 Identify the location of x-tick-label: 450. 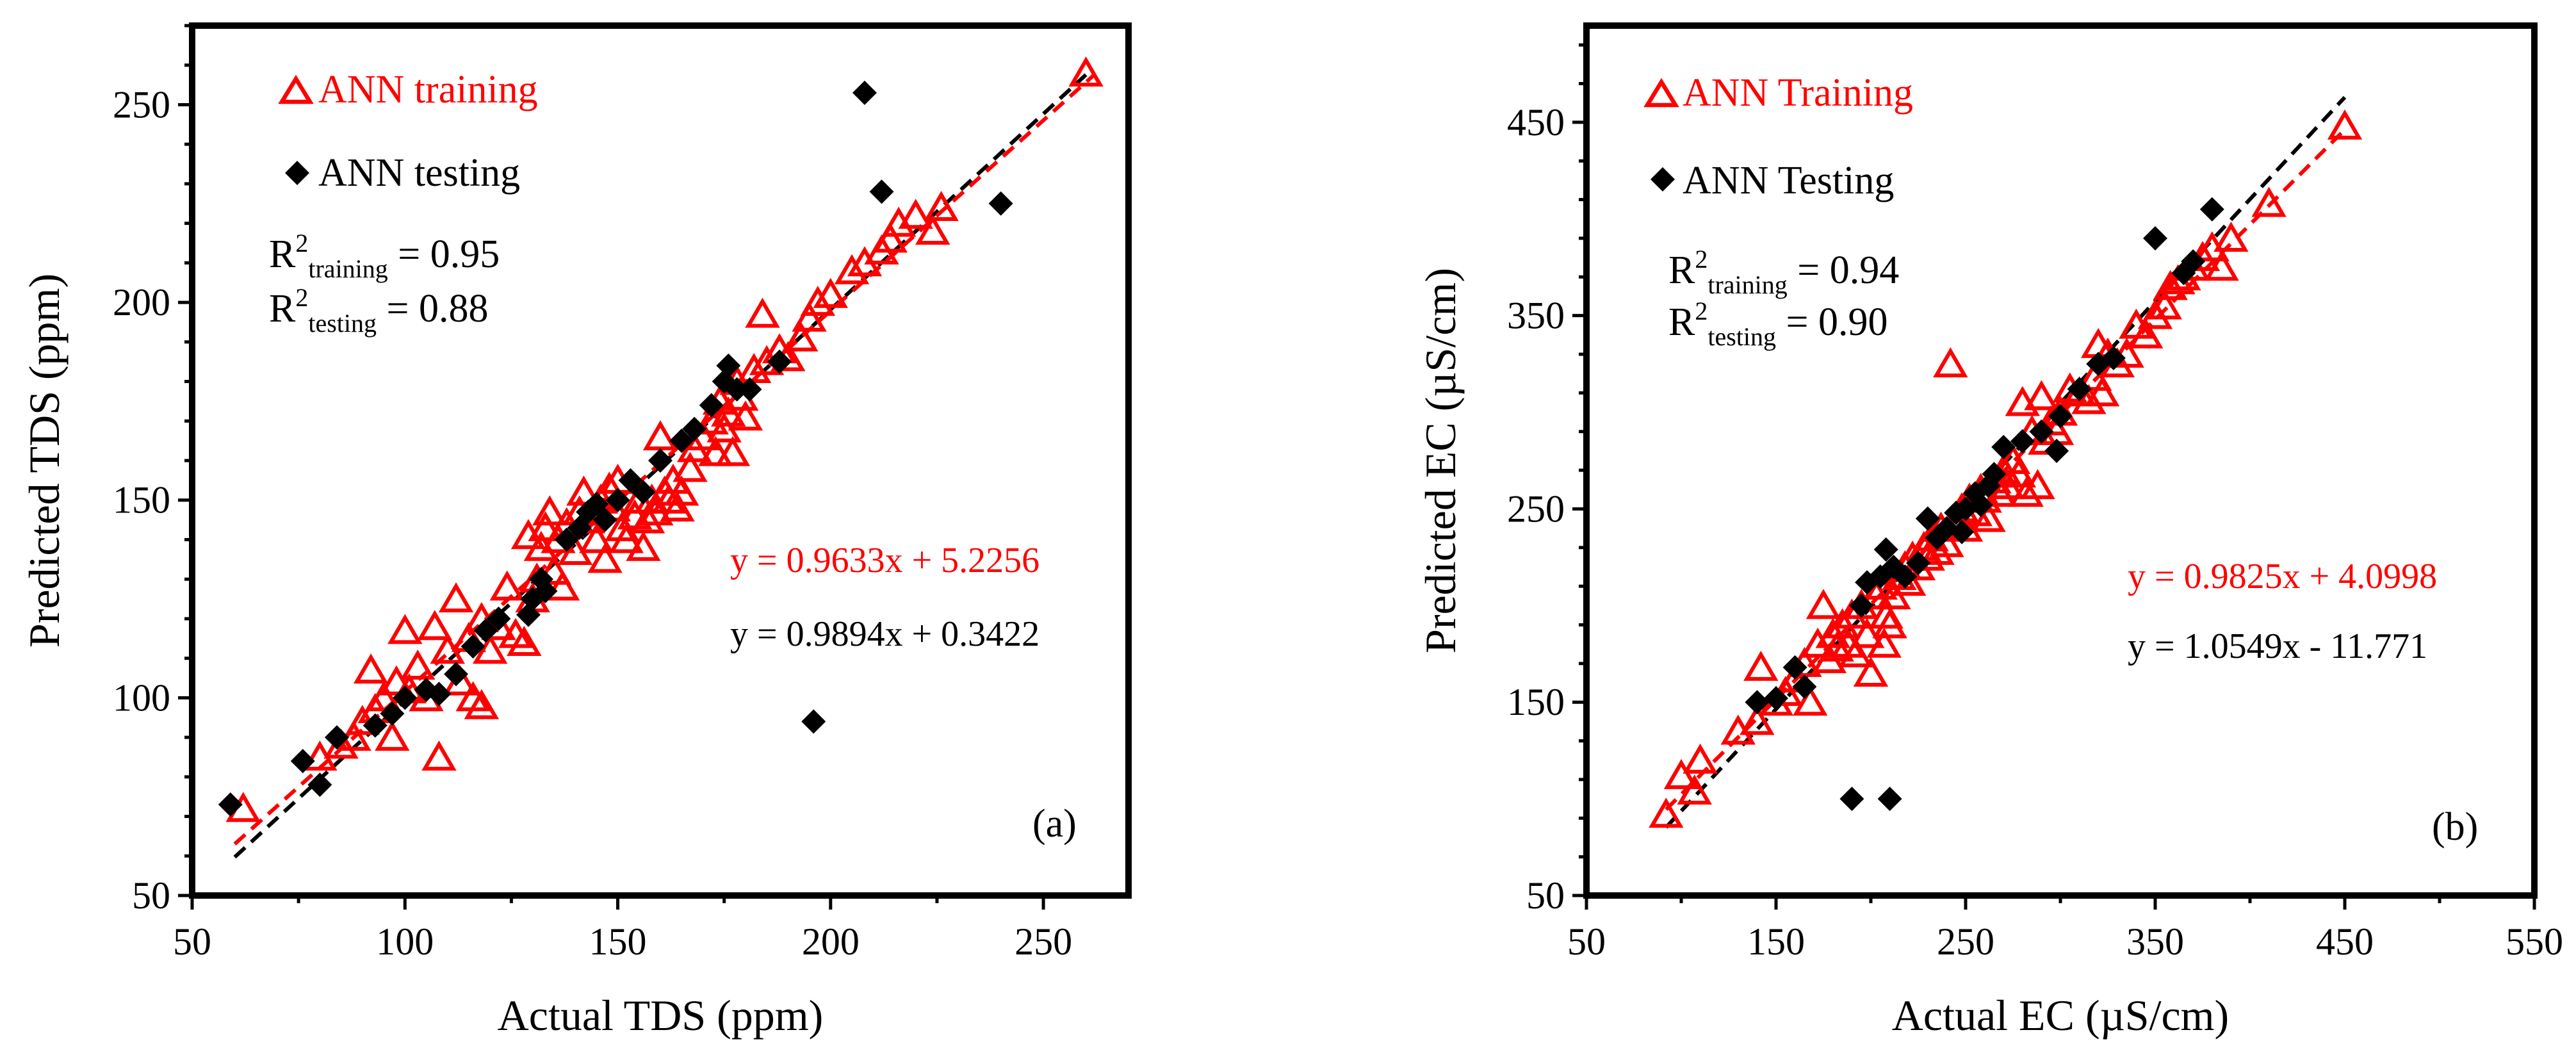
(2345, 942).